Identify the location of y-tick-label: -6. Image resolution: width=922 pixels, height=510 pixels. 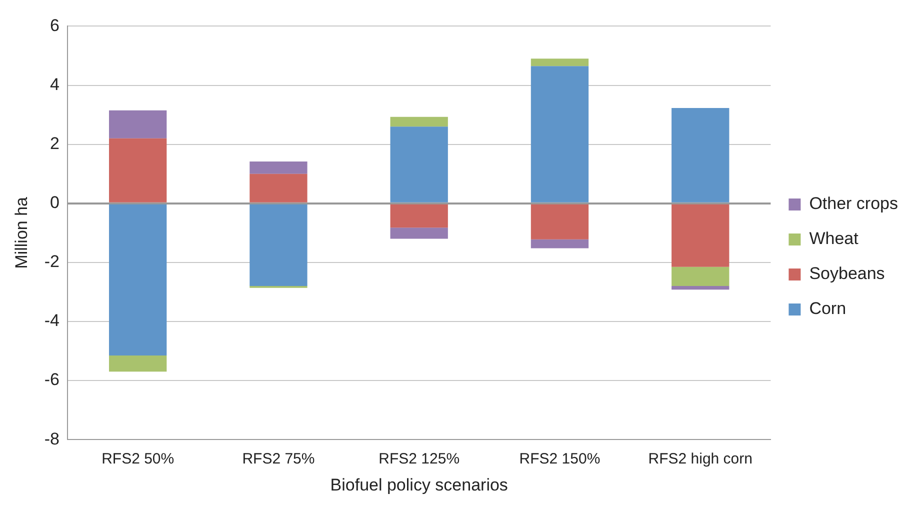
(52, 380).